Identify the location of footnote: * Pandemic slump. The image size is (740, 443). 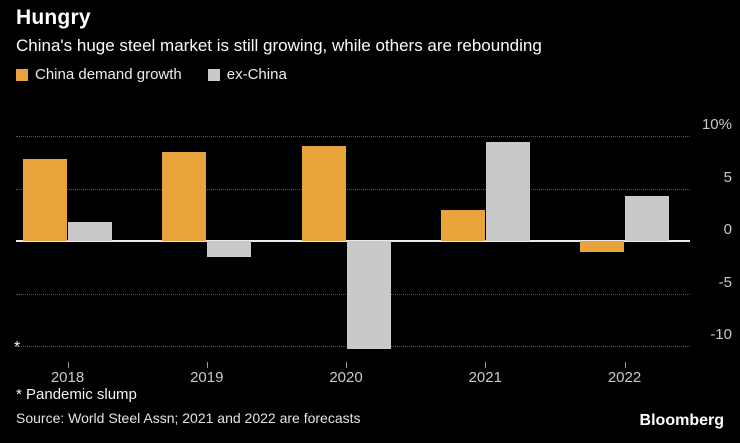
(76, 394).